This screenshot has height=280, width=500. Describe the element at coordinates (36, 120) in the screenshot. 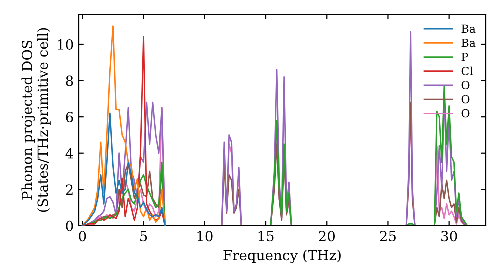

I see `y-axis-title: Phonon projected DOS (States/THz·primitive cell)` at that location.